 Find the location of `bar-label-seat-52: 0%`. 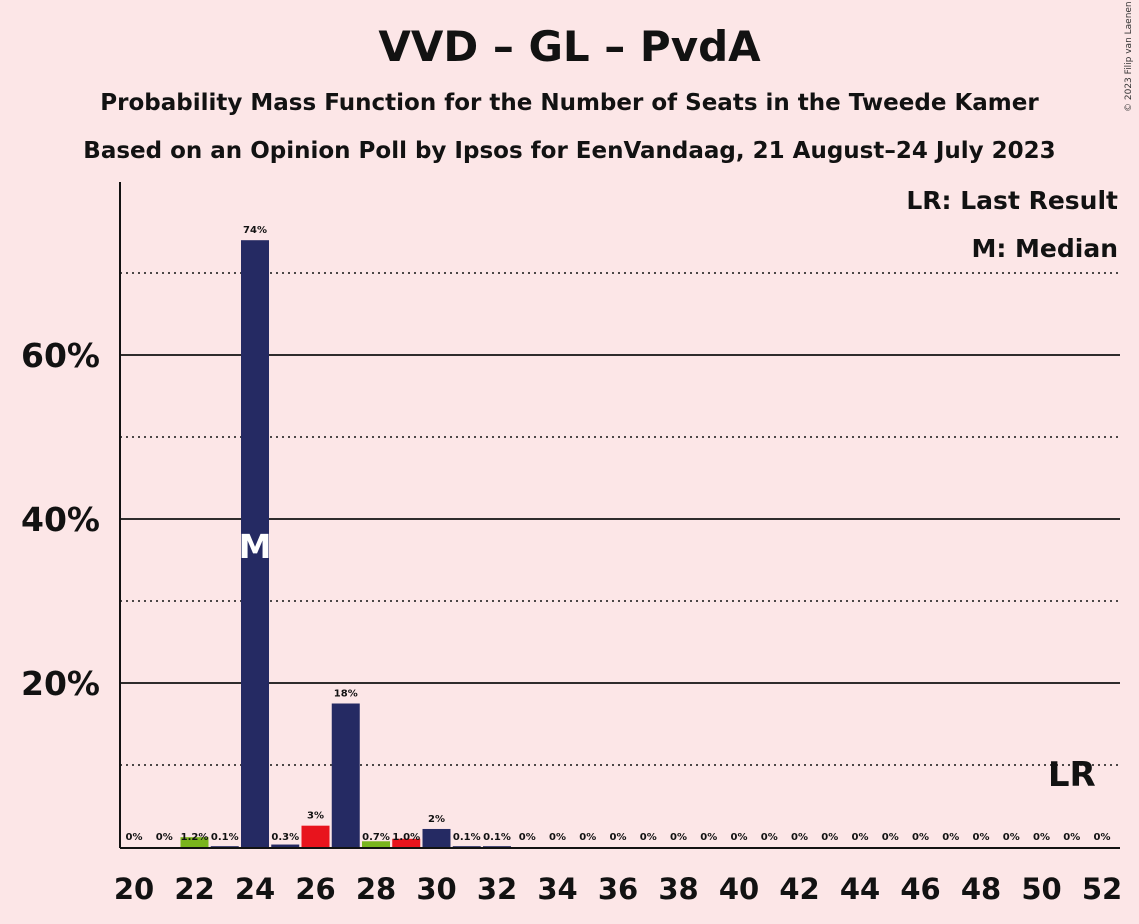

bar-label-seat-52: 0% is located at coordinates (1102, 837).